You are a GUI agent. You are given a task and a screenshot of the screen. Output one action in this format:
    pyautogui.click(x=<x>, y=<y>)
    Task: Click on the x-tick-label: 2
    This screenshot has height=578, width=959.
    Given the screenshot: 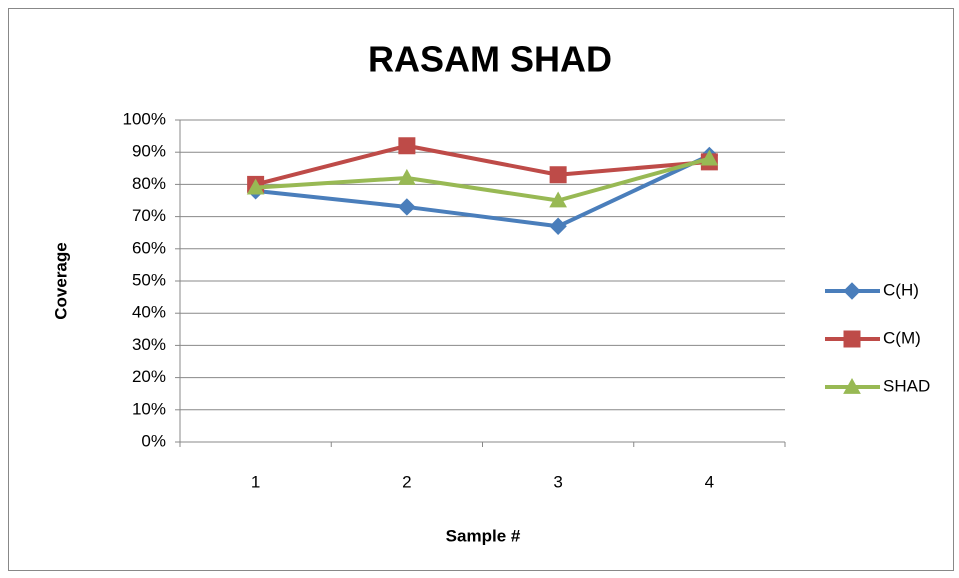 What is the action you would take?
    pyautogui.click(x=406, y=481)
    